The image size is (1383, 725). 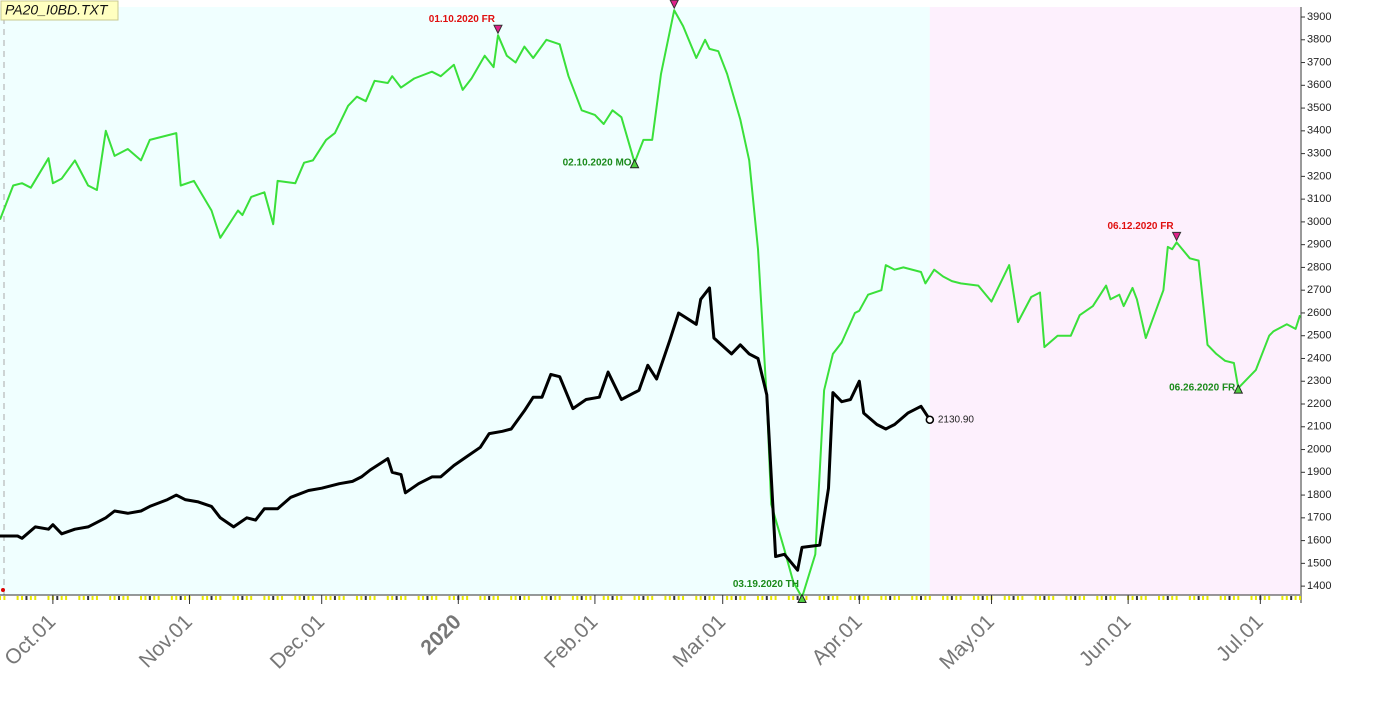 What do you see at coordinates (1319, 358) in the screenshot?
I see `y-tick-label: 2400` at bounding box center [1319, 358].